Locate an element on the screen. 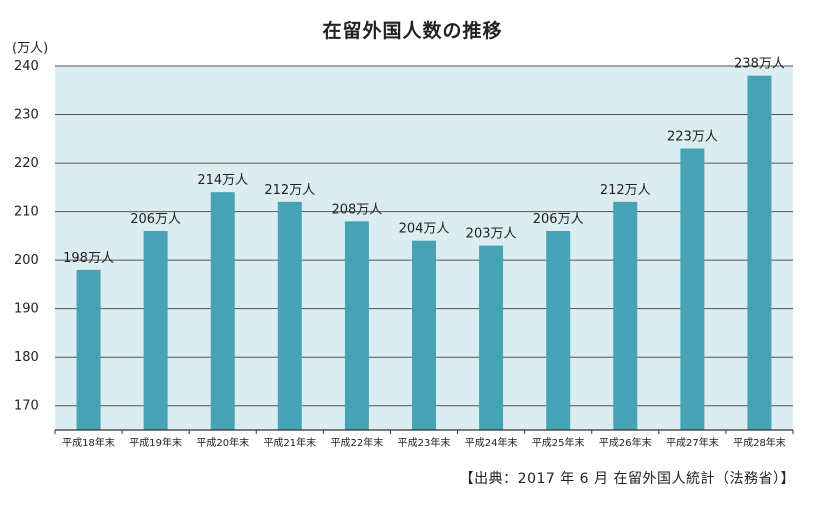 The width and height of the screenshot is (825, 517). x-tick-label: 平成22年末 is located at coordinates (357, 442).